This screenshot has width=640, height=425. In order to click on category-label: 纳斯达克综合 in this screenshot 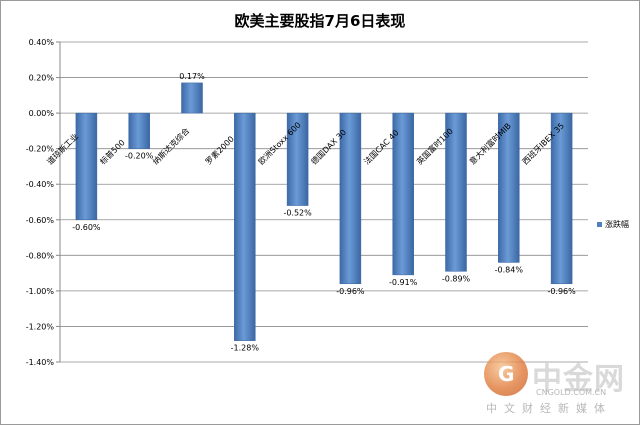, I will do `click(170, 146)`.